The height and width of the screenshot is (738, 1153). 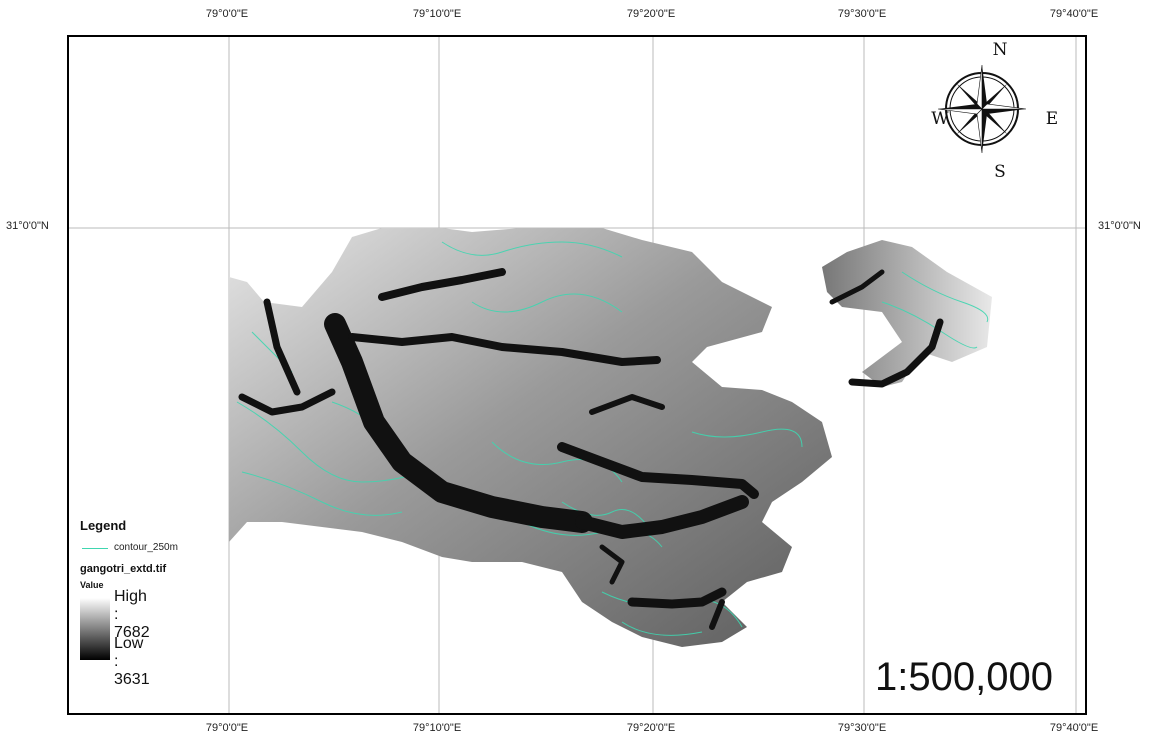 I want to click on bottom-longitude-label-79-40: 79°40'0"E, so click(x=1074, y=728).